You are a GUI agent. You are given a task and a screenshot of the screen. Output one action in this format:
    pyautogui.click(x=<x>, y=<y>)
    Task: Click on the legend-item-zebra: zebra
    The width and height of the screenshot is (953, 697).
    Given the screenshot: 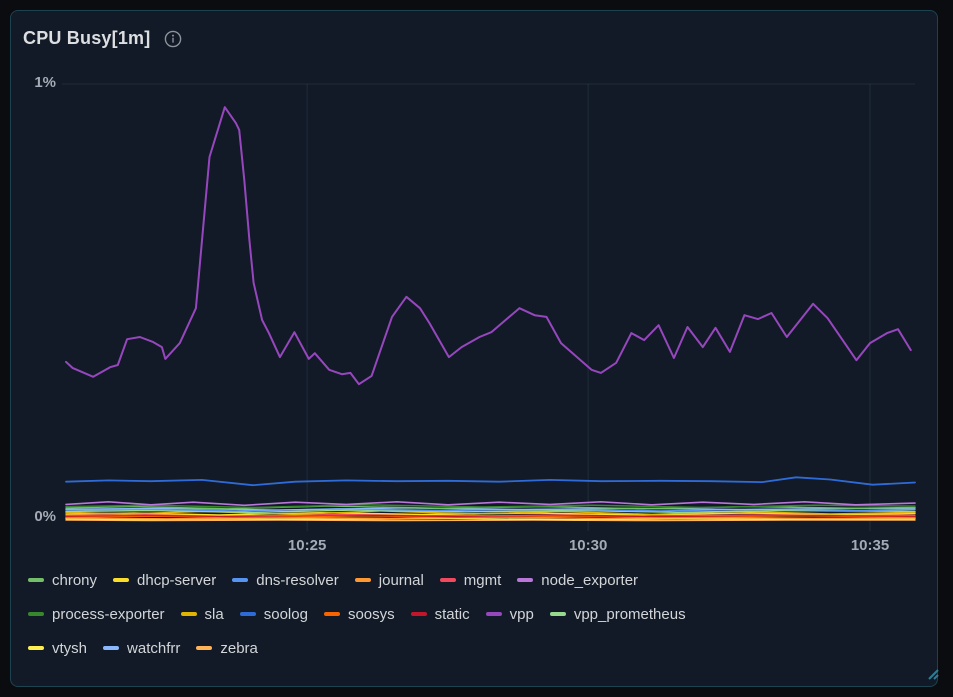 What is the action you would take?
    pyautogui.click(x=227, y=648)
    